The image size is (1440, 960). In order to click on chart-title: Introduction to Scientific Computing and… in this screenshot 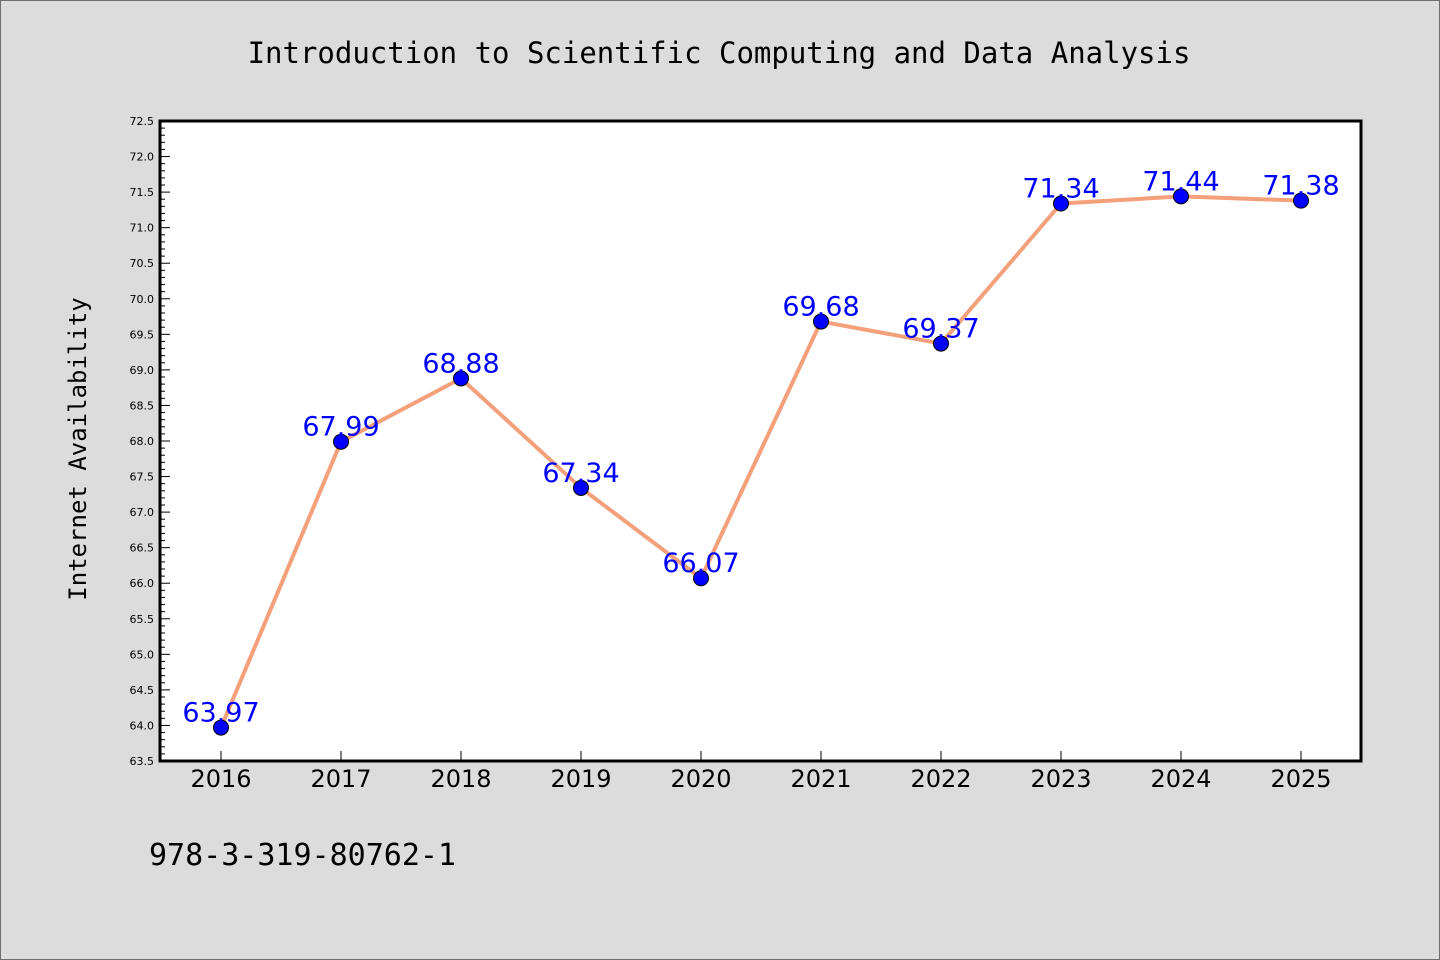, I will do `click(719, 53)`.